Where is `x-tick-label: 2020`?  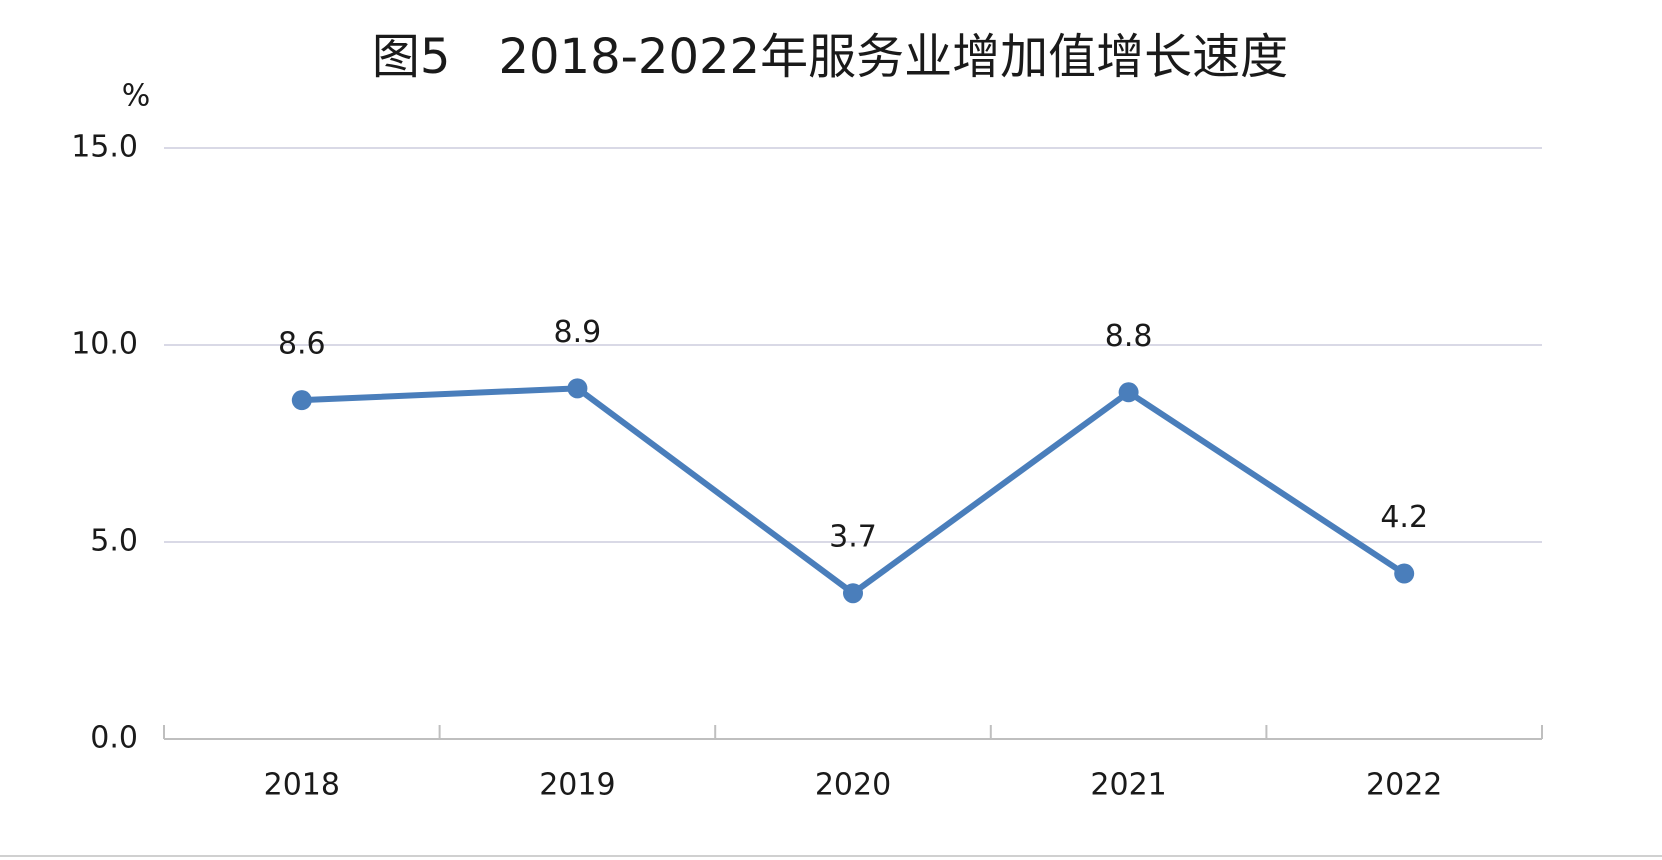 x-tick-label: 2020 is located at coordinates (853, 785).